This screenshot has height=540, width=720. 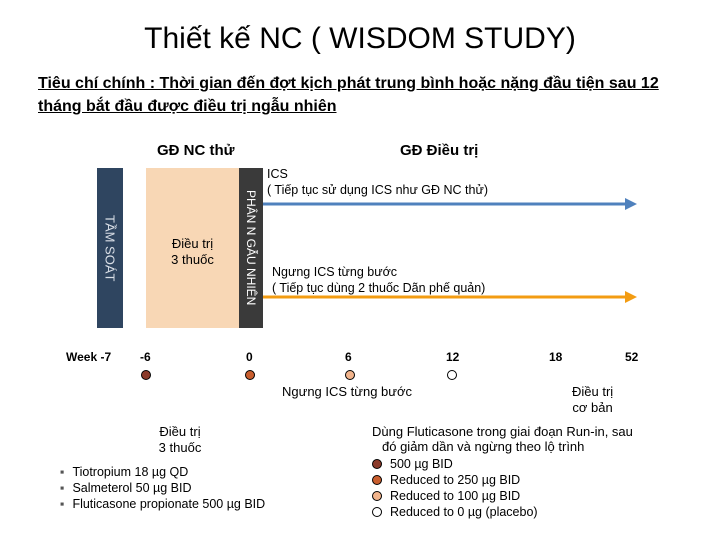 I want to click on legend-row-100: Reduced to 100 µg BID, so click(x=455, y=496).